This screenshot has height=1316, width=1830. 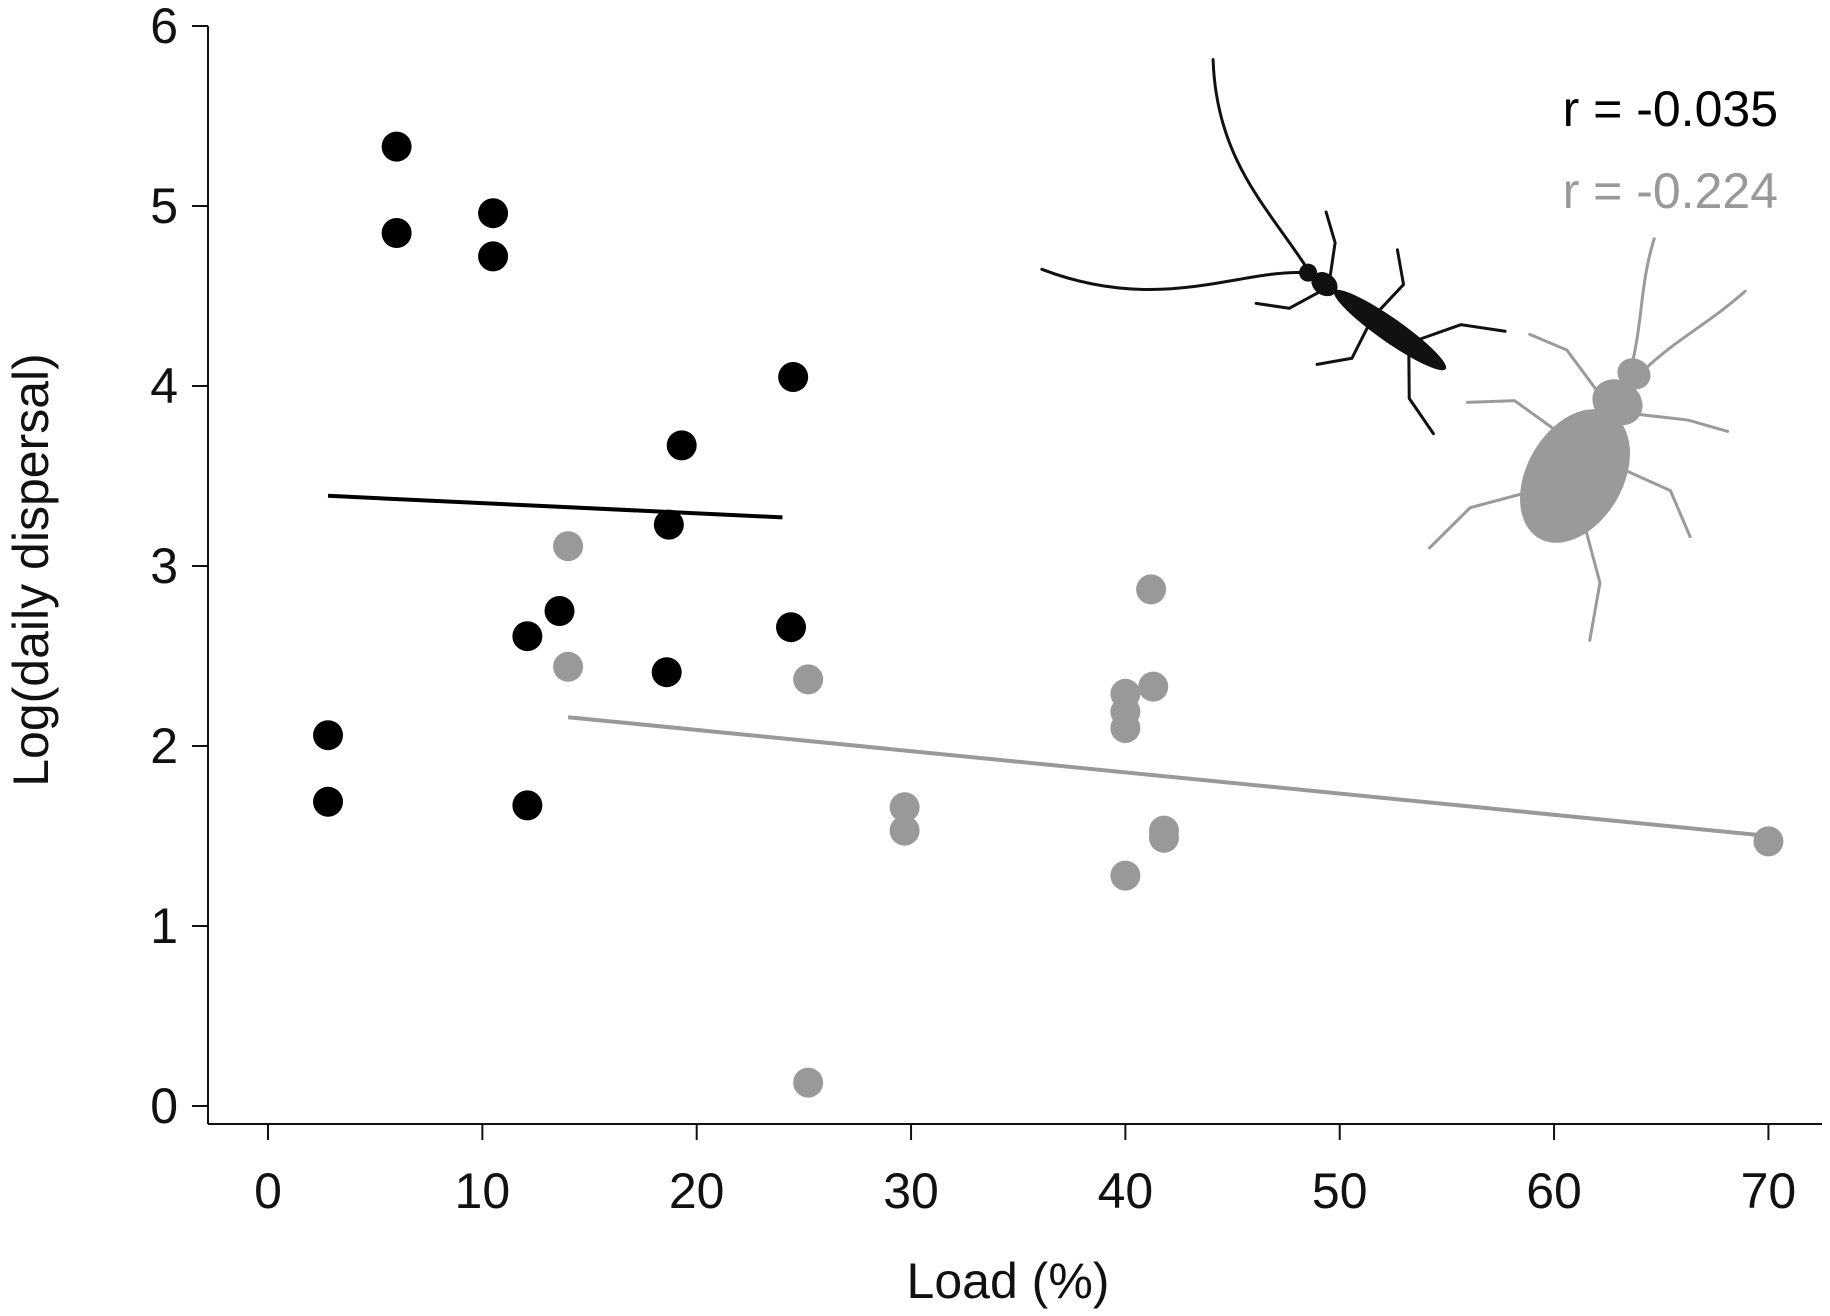 I want to click on y-ticks: 0 1 2 3 4 5 6, so click(x=179, y=567).